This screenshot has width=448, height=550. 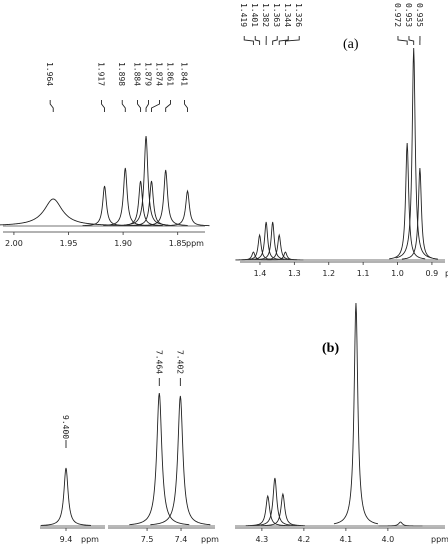 I want to click on peak-label: 1.401, so click(x=254, y=15).